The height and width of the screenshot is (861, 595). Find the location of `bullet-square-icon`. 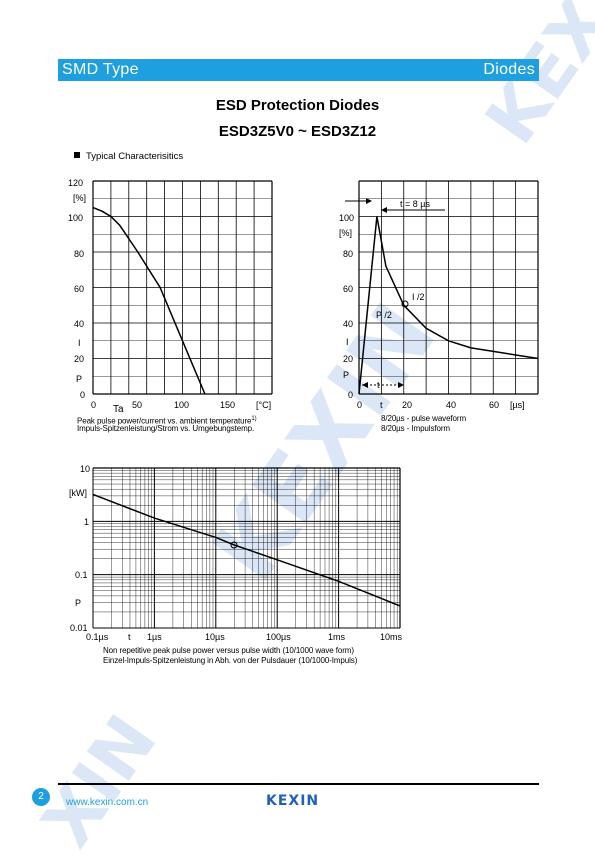

bullet-square-icon is located at coordinates (77, 155).